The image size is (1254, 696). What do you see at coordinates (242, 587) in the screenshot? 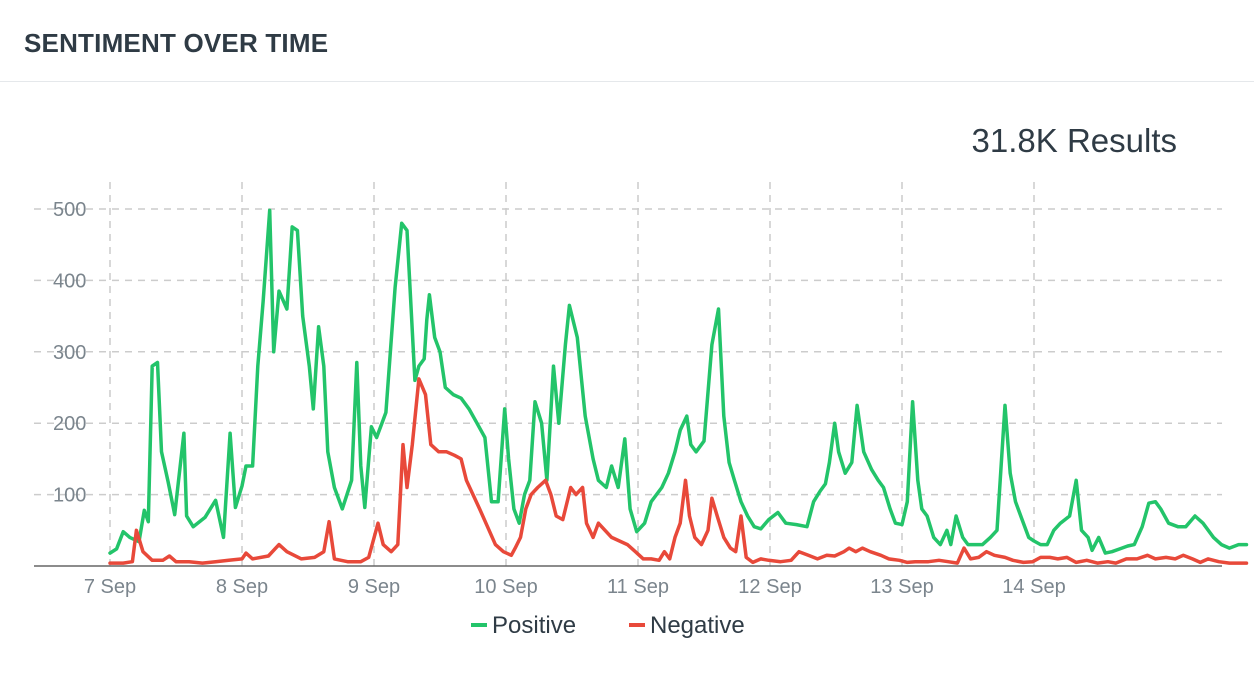
I see `x-tick-label-8-Sep: 8 Sep` at bounding box center [242, 587].